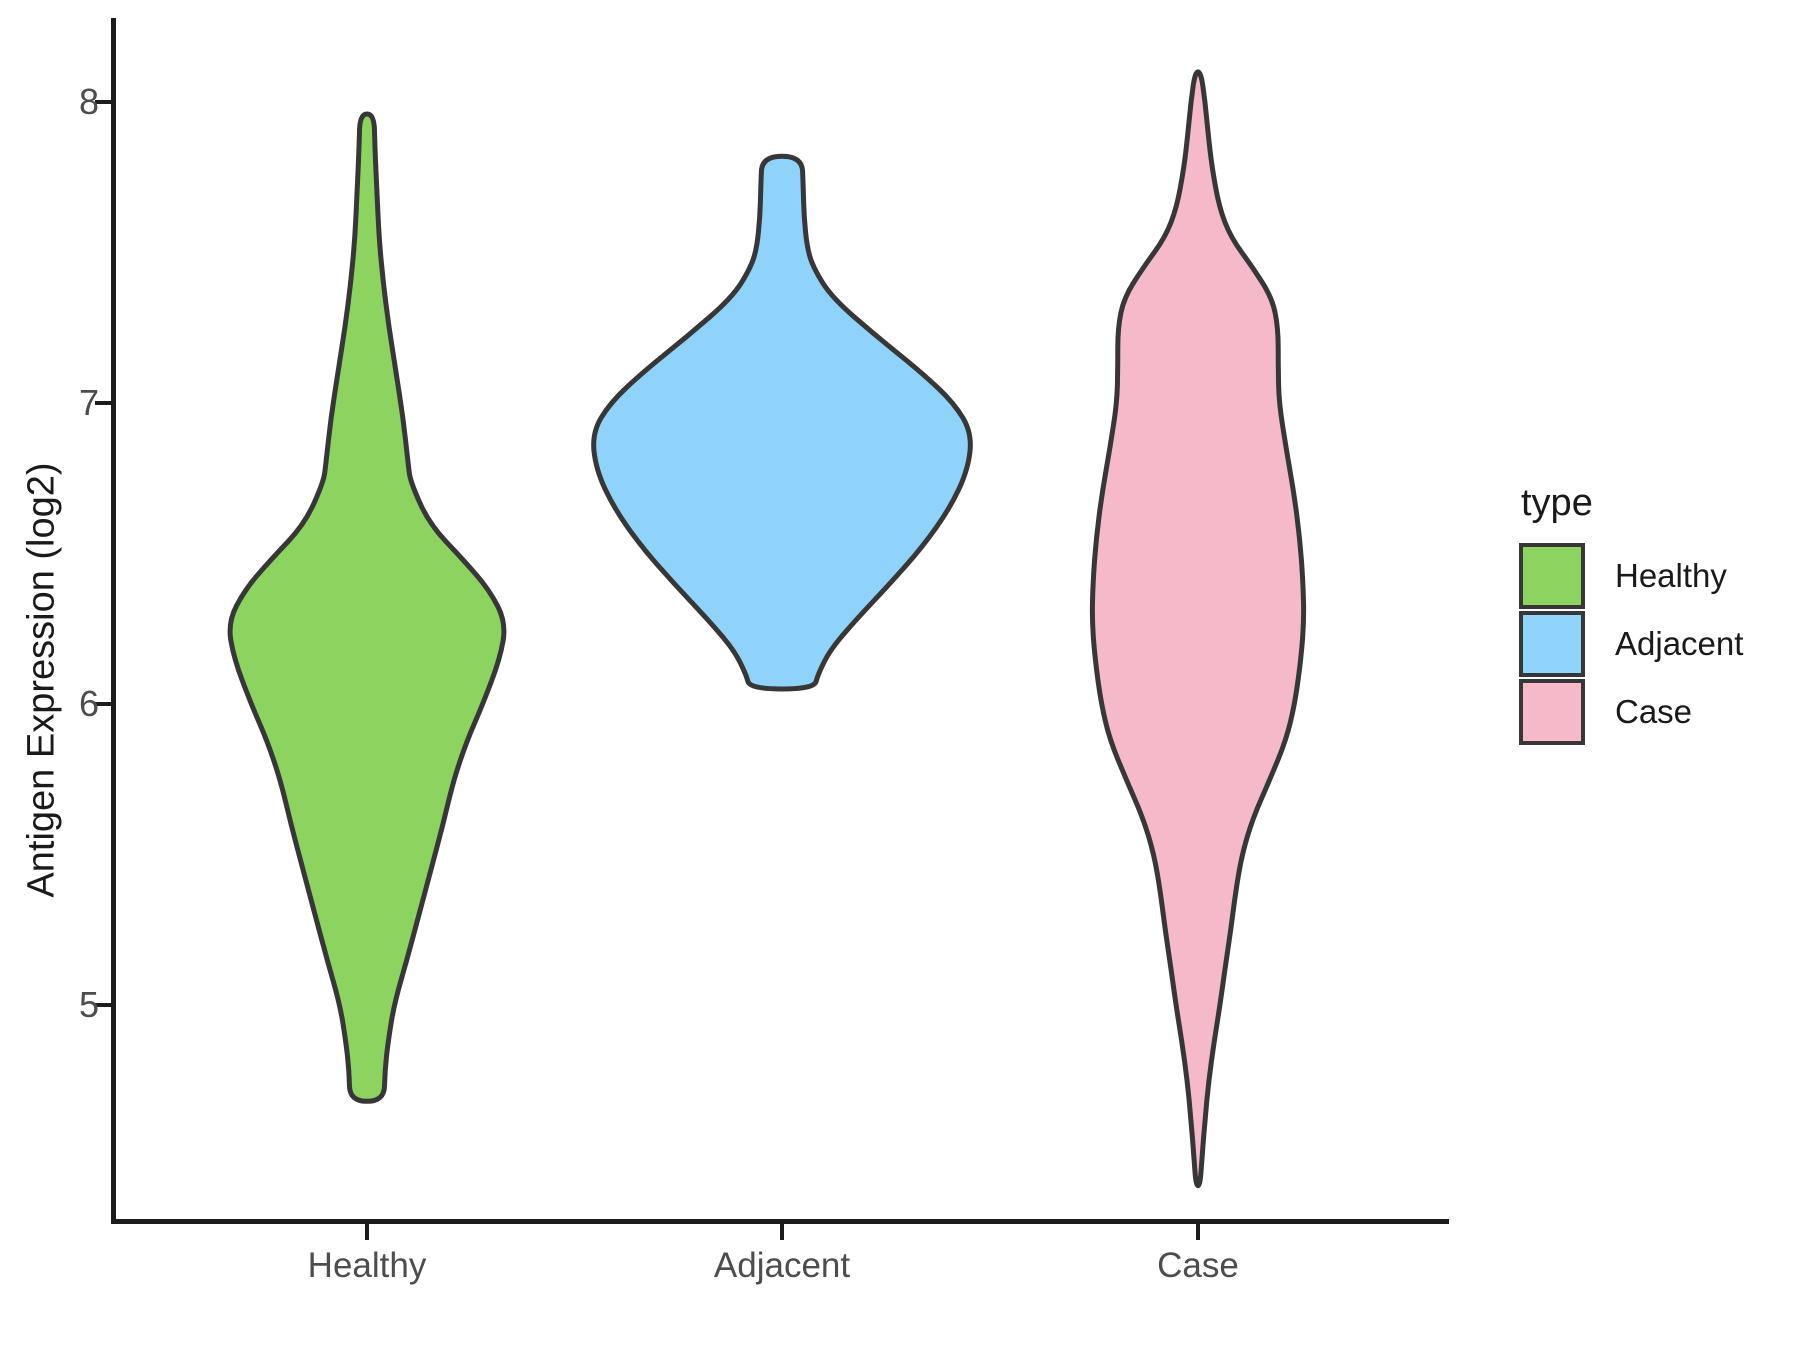  I want to click on x-tick-label-case: Case, so click(1198, 1265).